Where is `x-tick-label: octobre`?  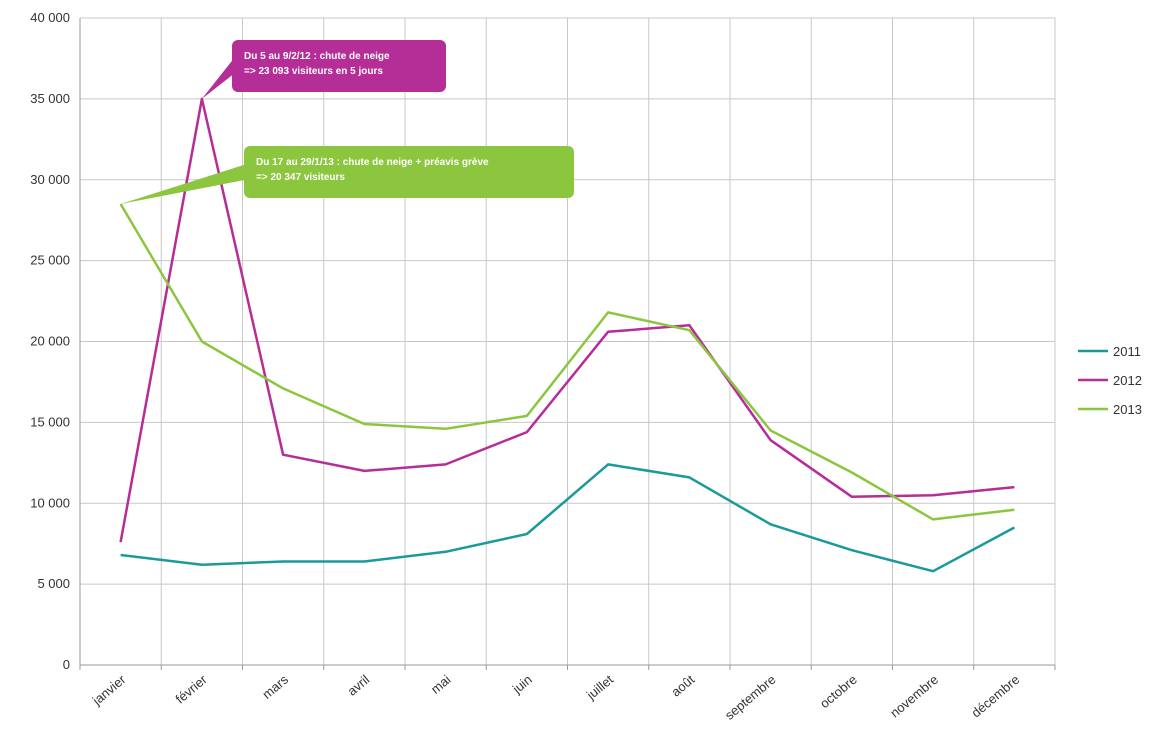
x-tick-label: octobre is located at coordinates (838, 691).